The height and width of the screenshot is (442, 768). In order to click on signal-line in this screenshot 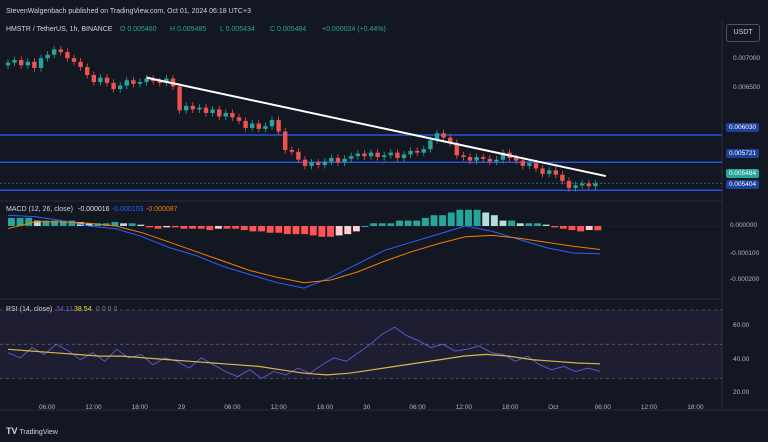, I will do `click(304, 252)`.